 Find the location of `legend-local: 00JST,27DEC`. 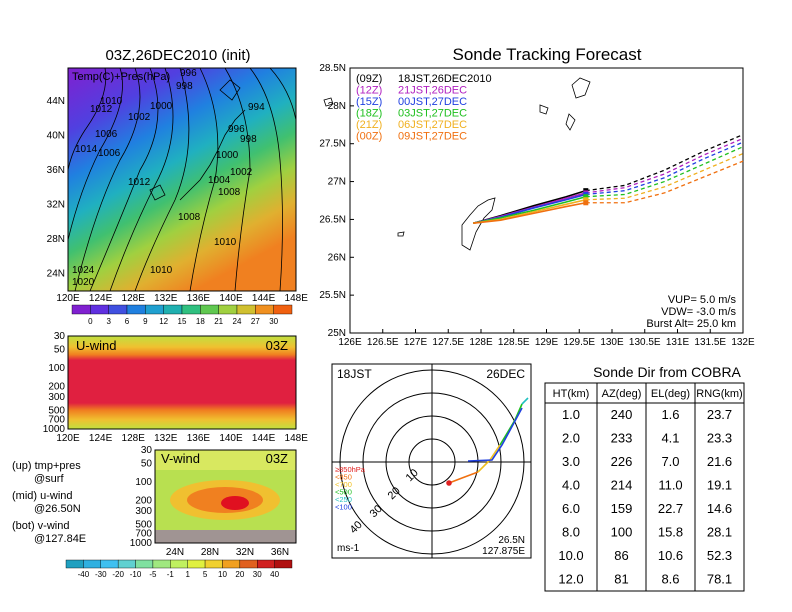

legend-local: 00JST,27DEC is located at coordinates (432, 102).